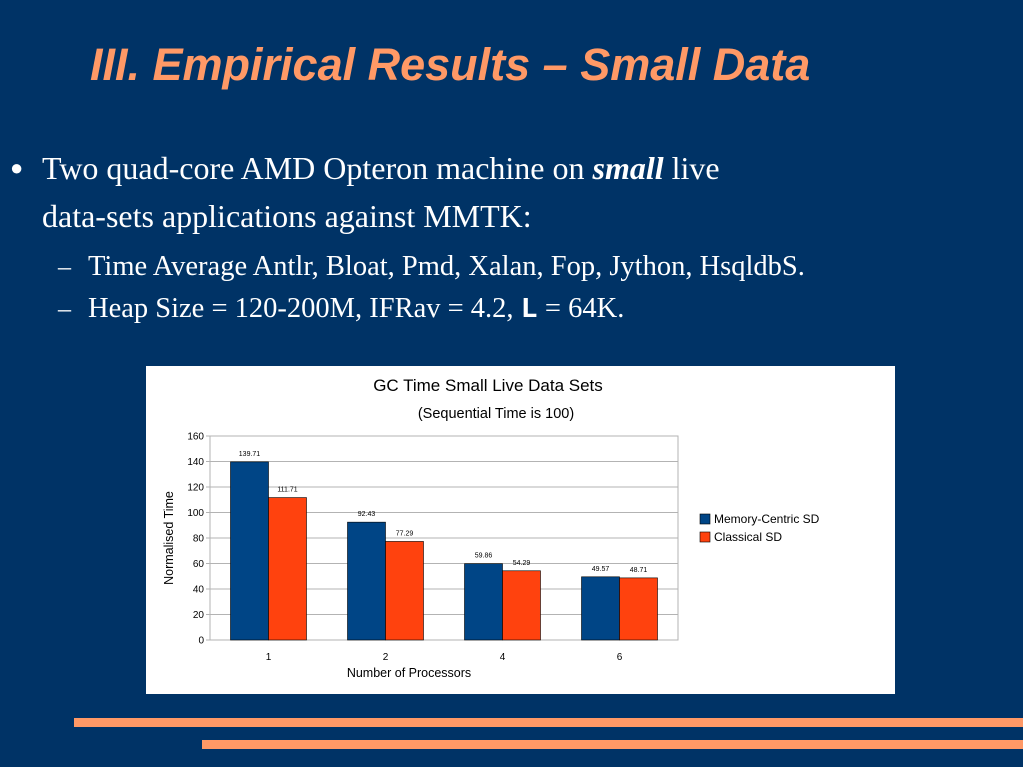  What do you see at coordinates (269, 657) in the screenshot?
I see `x-tick-label: 1` at bounding box center [269, 657].